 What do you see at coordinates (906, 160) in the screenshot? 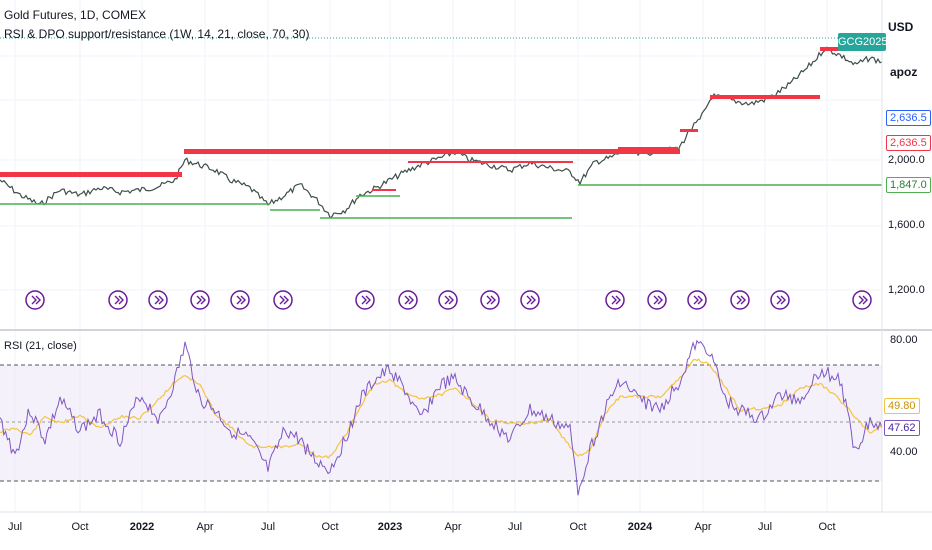
I see `price-axis-label: 2,000.0` at bounding box center [906, 160].